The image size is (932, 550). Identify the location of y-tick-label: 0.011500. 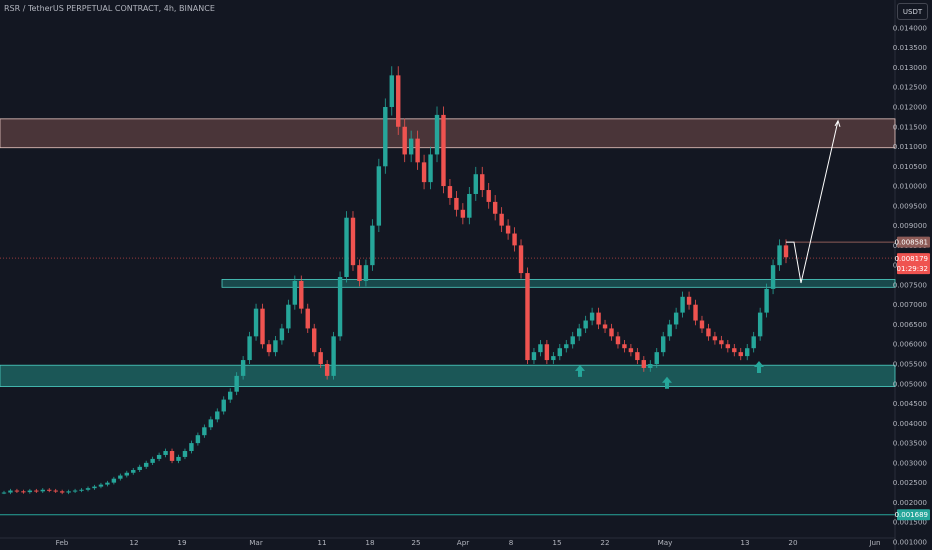
(910, 126).